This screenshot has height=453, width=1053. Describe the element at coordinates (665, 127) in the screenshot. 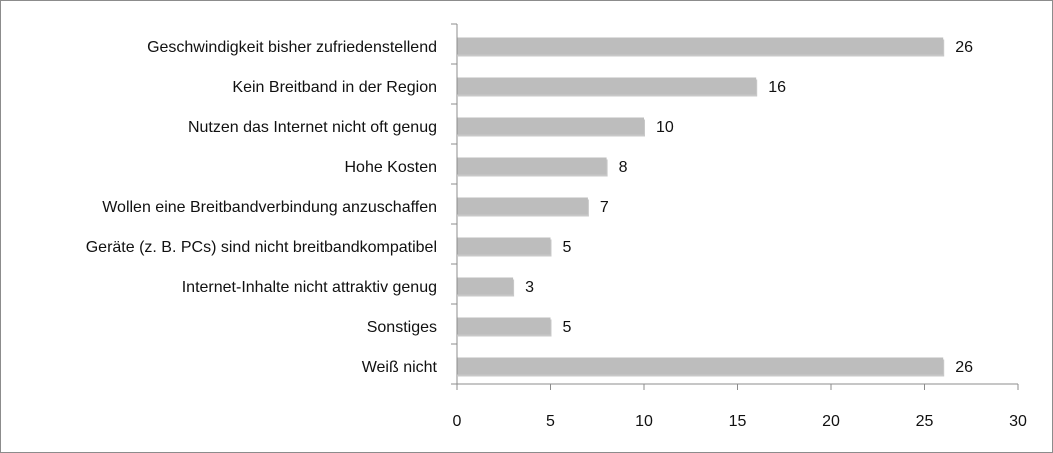

I see `data-label: 10` at that location.